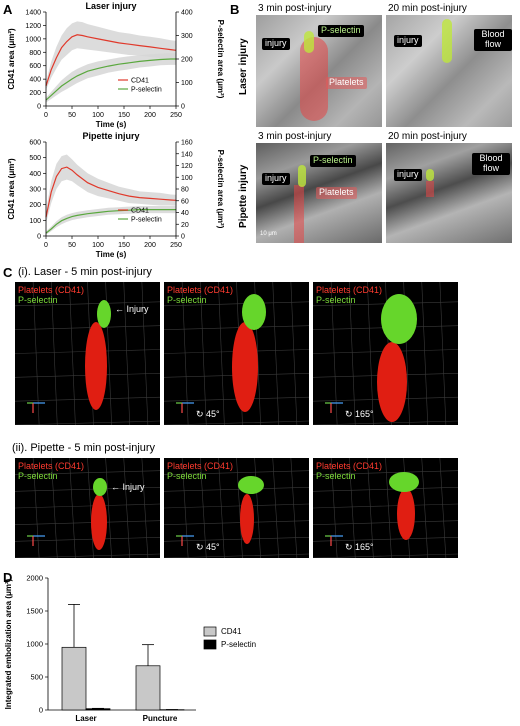 The image size is (520, 726). What do you see at coordinates (146, 90) in the screenshot?
I see `legend-label-psel: P-selectin` at bounding box center [146, 90].